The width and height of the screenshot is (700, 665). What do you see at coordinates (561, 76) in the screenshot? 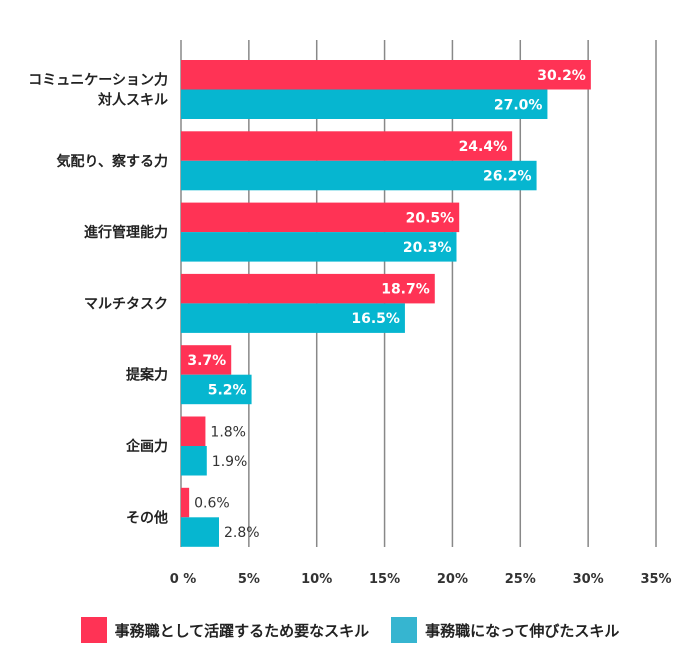
I see `data-label: 30.2%` at bounding box center [561, 76].